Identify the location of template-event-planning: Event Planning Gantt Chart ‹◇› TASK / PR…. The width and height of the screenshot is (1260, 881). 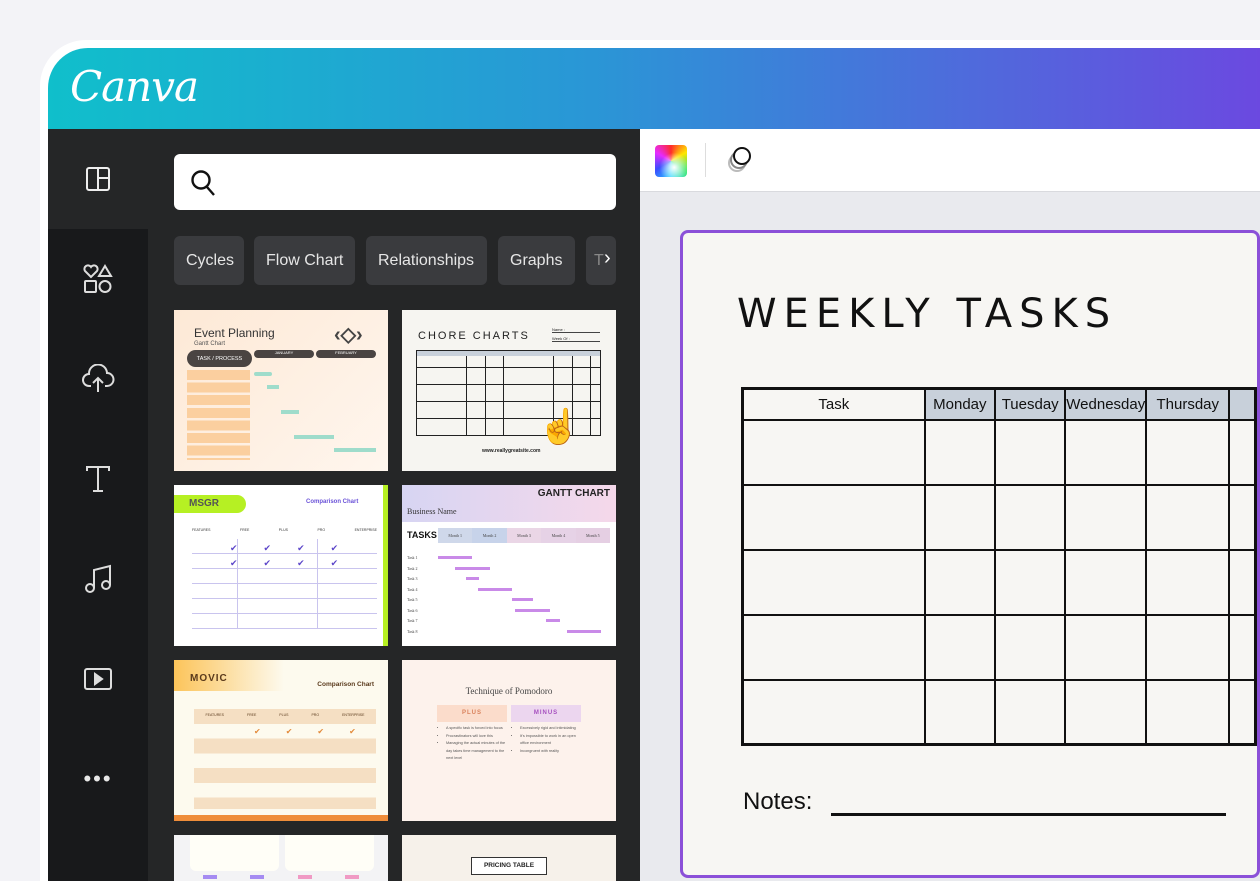
(281, 390).